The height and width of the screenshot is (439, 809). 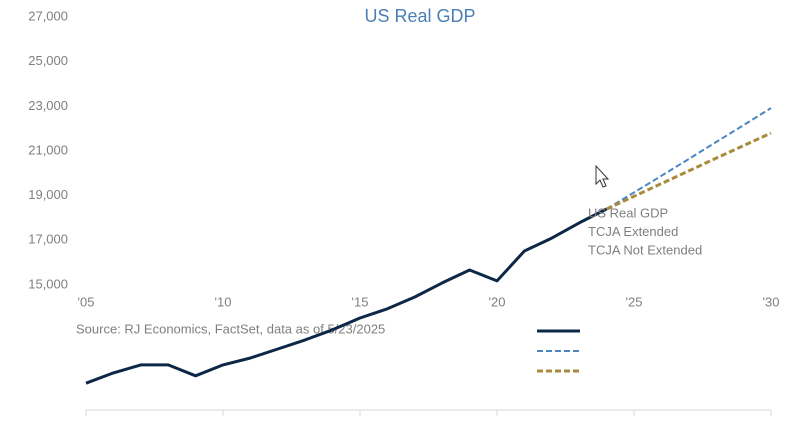 I want to click on legend-label: TCJA Not Extended, so click(x=645, y=249).